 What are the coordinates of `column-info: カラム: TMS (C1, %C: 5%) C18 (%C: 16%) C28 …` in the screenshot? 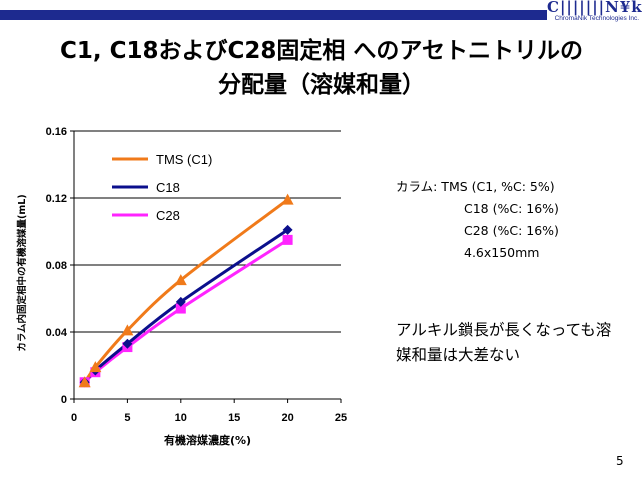 It's located at (477, 220).